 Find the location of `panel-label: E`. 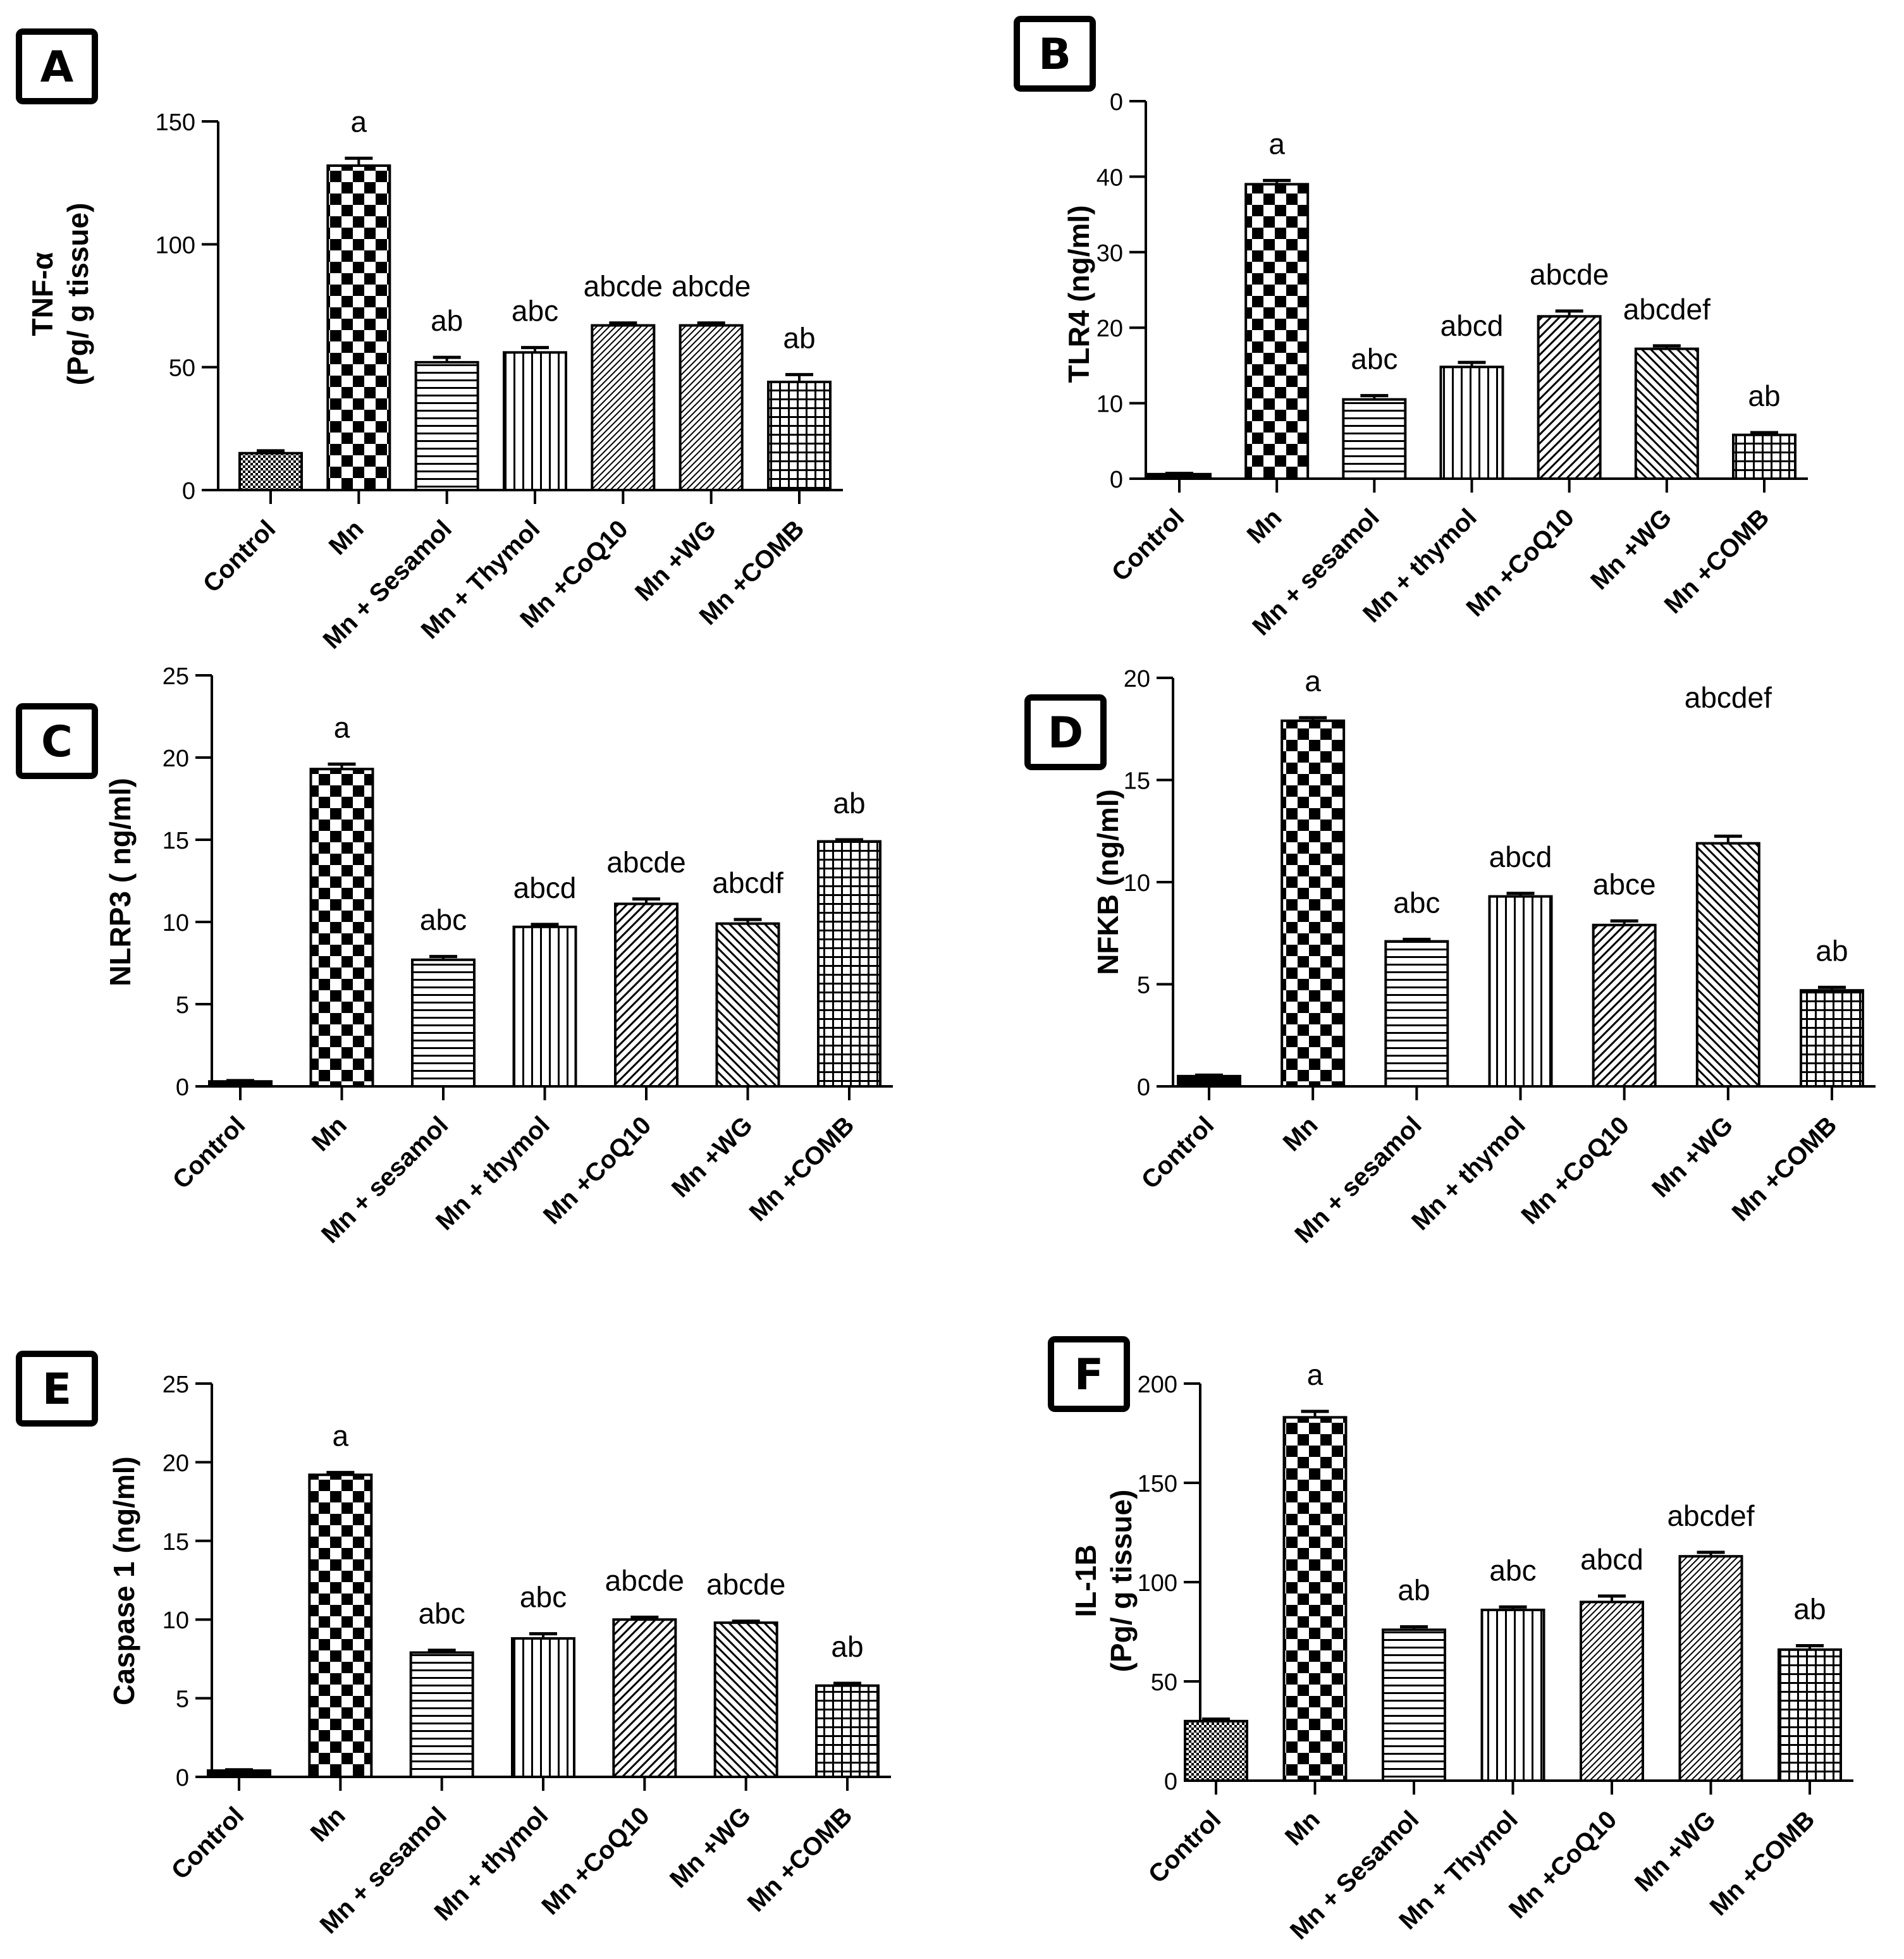

panel-label: E is located at coordinates (56, 1390).